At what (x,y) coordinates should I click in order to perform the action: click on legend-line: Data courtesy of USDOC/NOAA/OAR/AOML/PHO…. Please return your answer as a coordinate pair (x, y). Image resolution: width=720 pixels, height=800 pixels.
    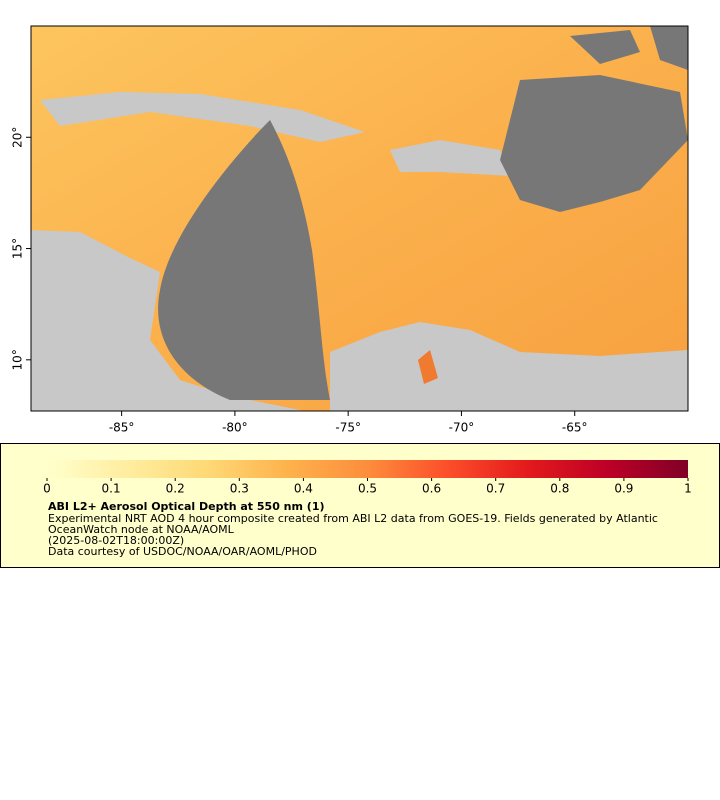
    Looking at the image, I should click on (182, 551).